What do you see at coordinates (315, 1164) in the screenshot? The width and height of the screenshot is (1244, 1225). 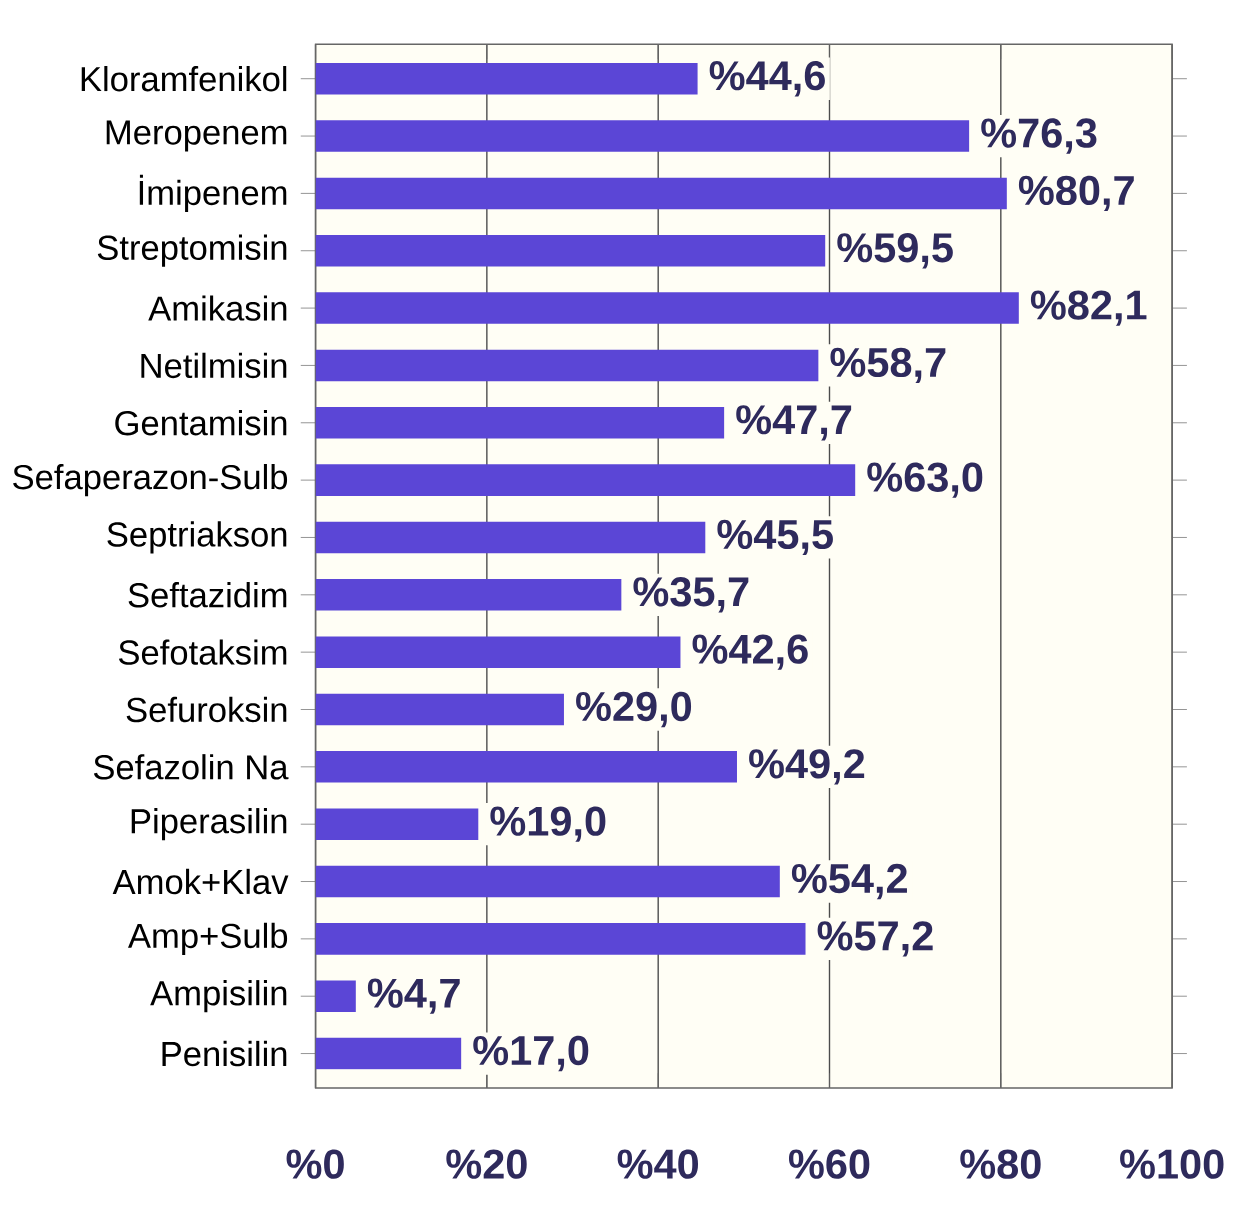 I see `x-tick-label: %0` at bounding box center [315, 1164].